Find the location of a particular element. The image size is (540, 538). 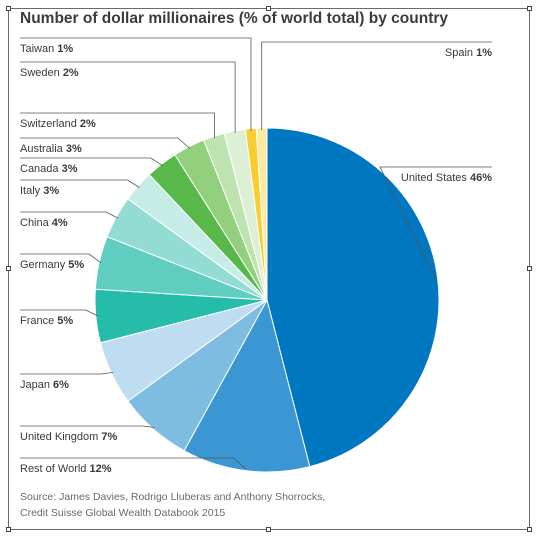

leader-line-france is located at coordinates (59, 313).